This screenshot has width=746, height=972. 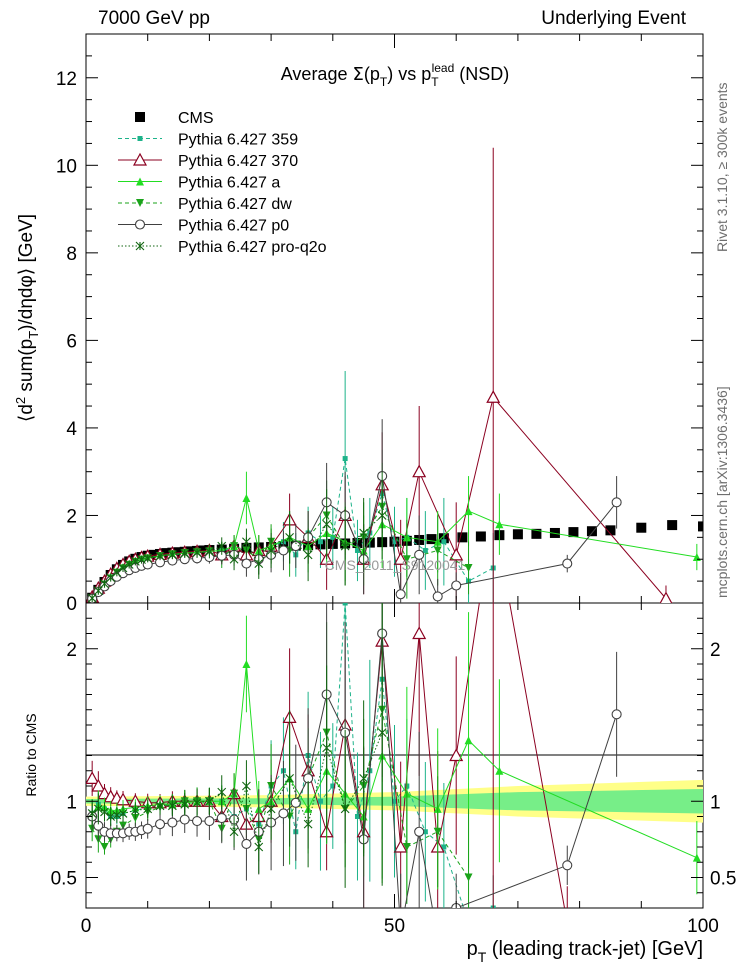 What do you see at coordinates (199, 183) in the screenshot?
I see `legend-entry-pa: Pythia 6.427 a` at bounding box center [199, 183].